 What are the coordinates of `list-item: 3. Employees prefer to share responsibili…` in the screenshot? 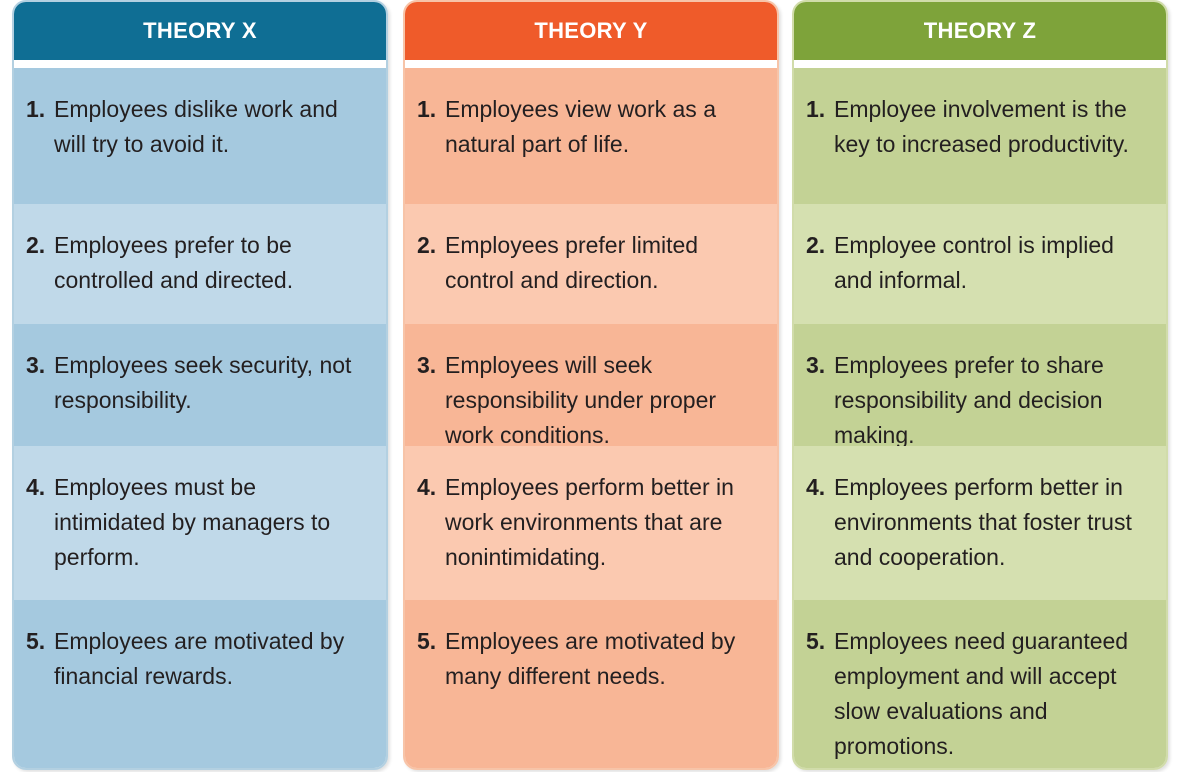 It's located at (980, 386).